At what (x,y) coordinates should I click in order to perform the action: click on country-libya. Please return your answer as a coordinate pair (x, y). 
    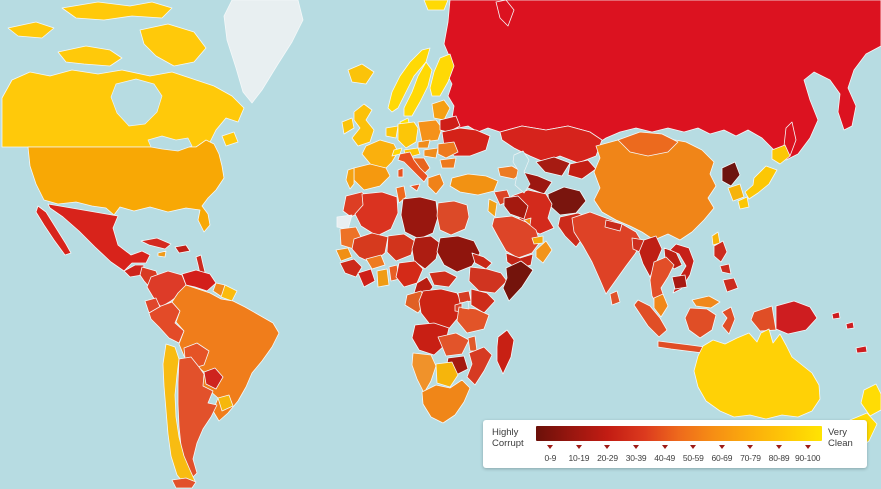
    Looking at the image, I should click on (419, 218).